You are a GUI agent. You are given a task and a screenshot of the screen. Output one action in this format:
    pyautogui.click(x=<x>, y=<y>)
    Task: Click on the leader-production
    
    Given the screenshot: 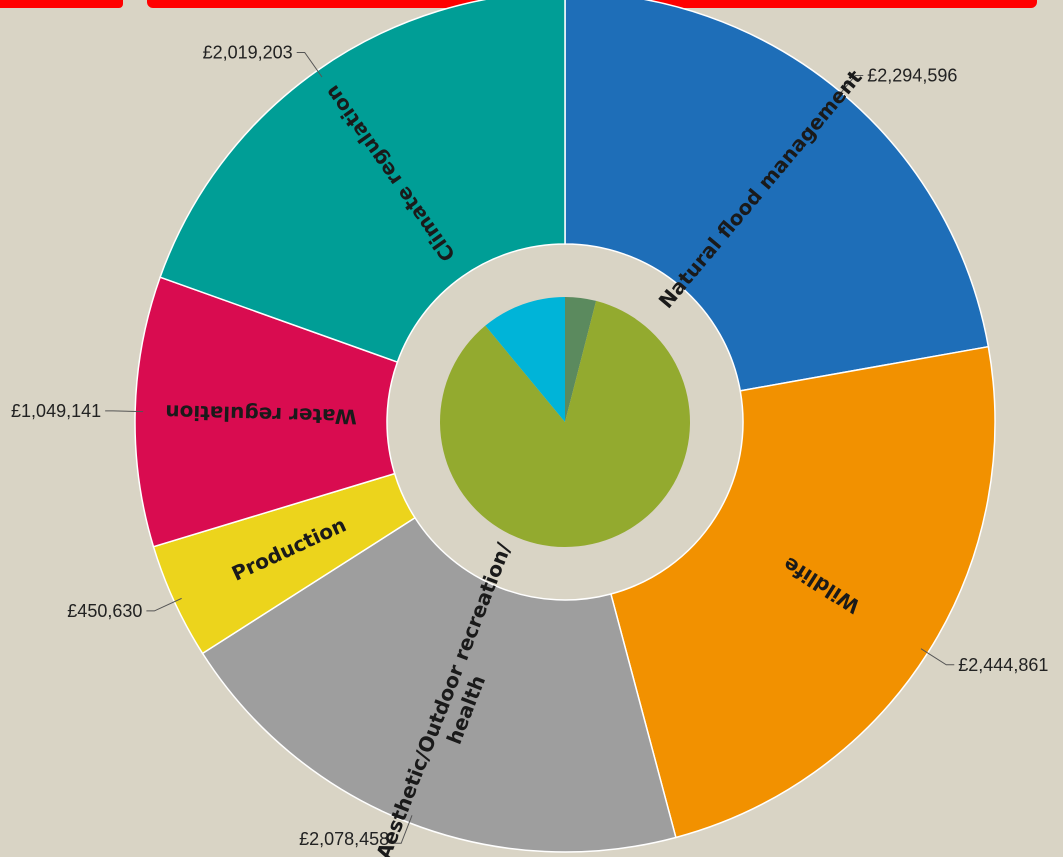 What is the action you would take?
    pyautogui.click(x=164, y=604)
    